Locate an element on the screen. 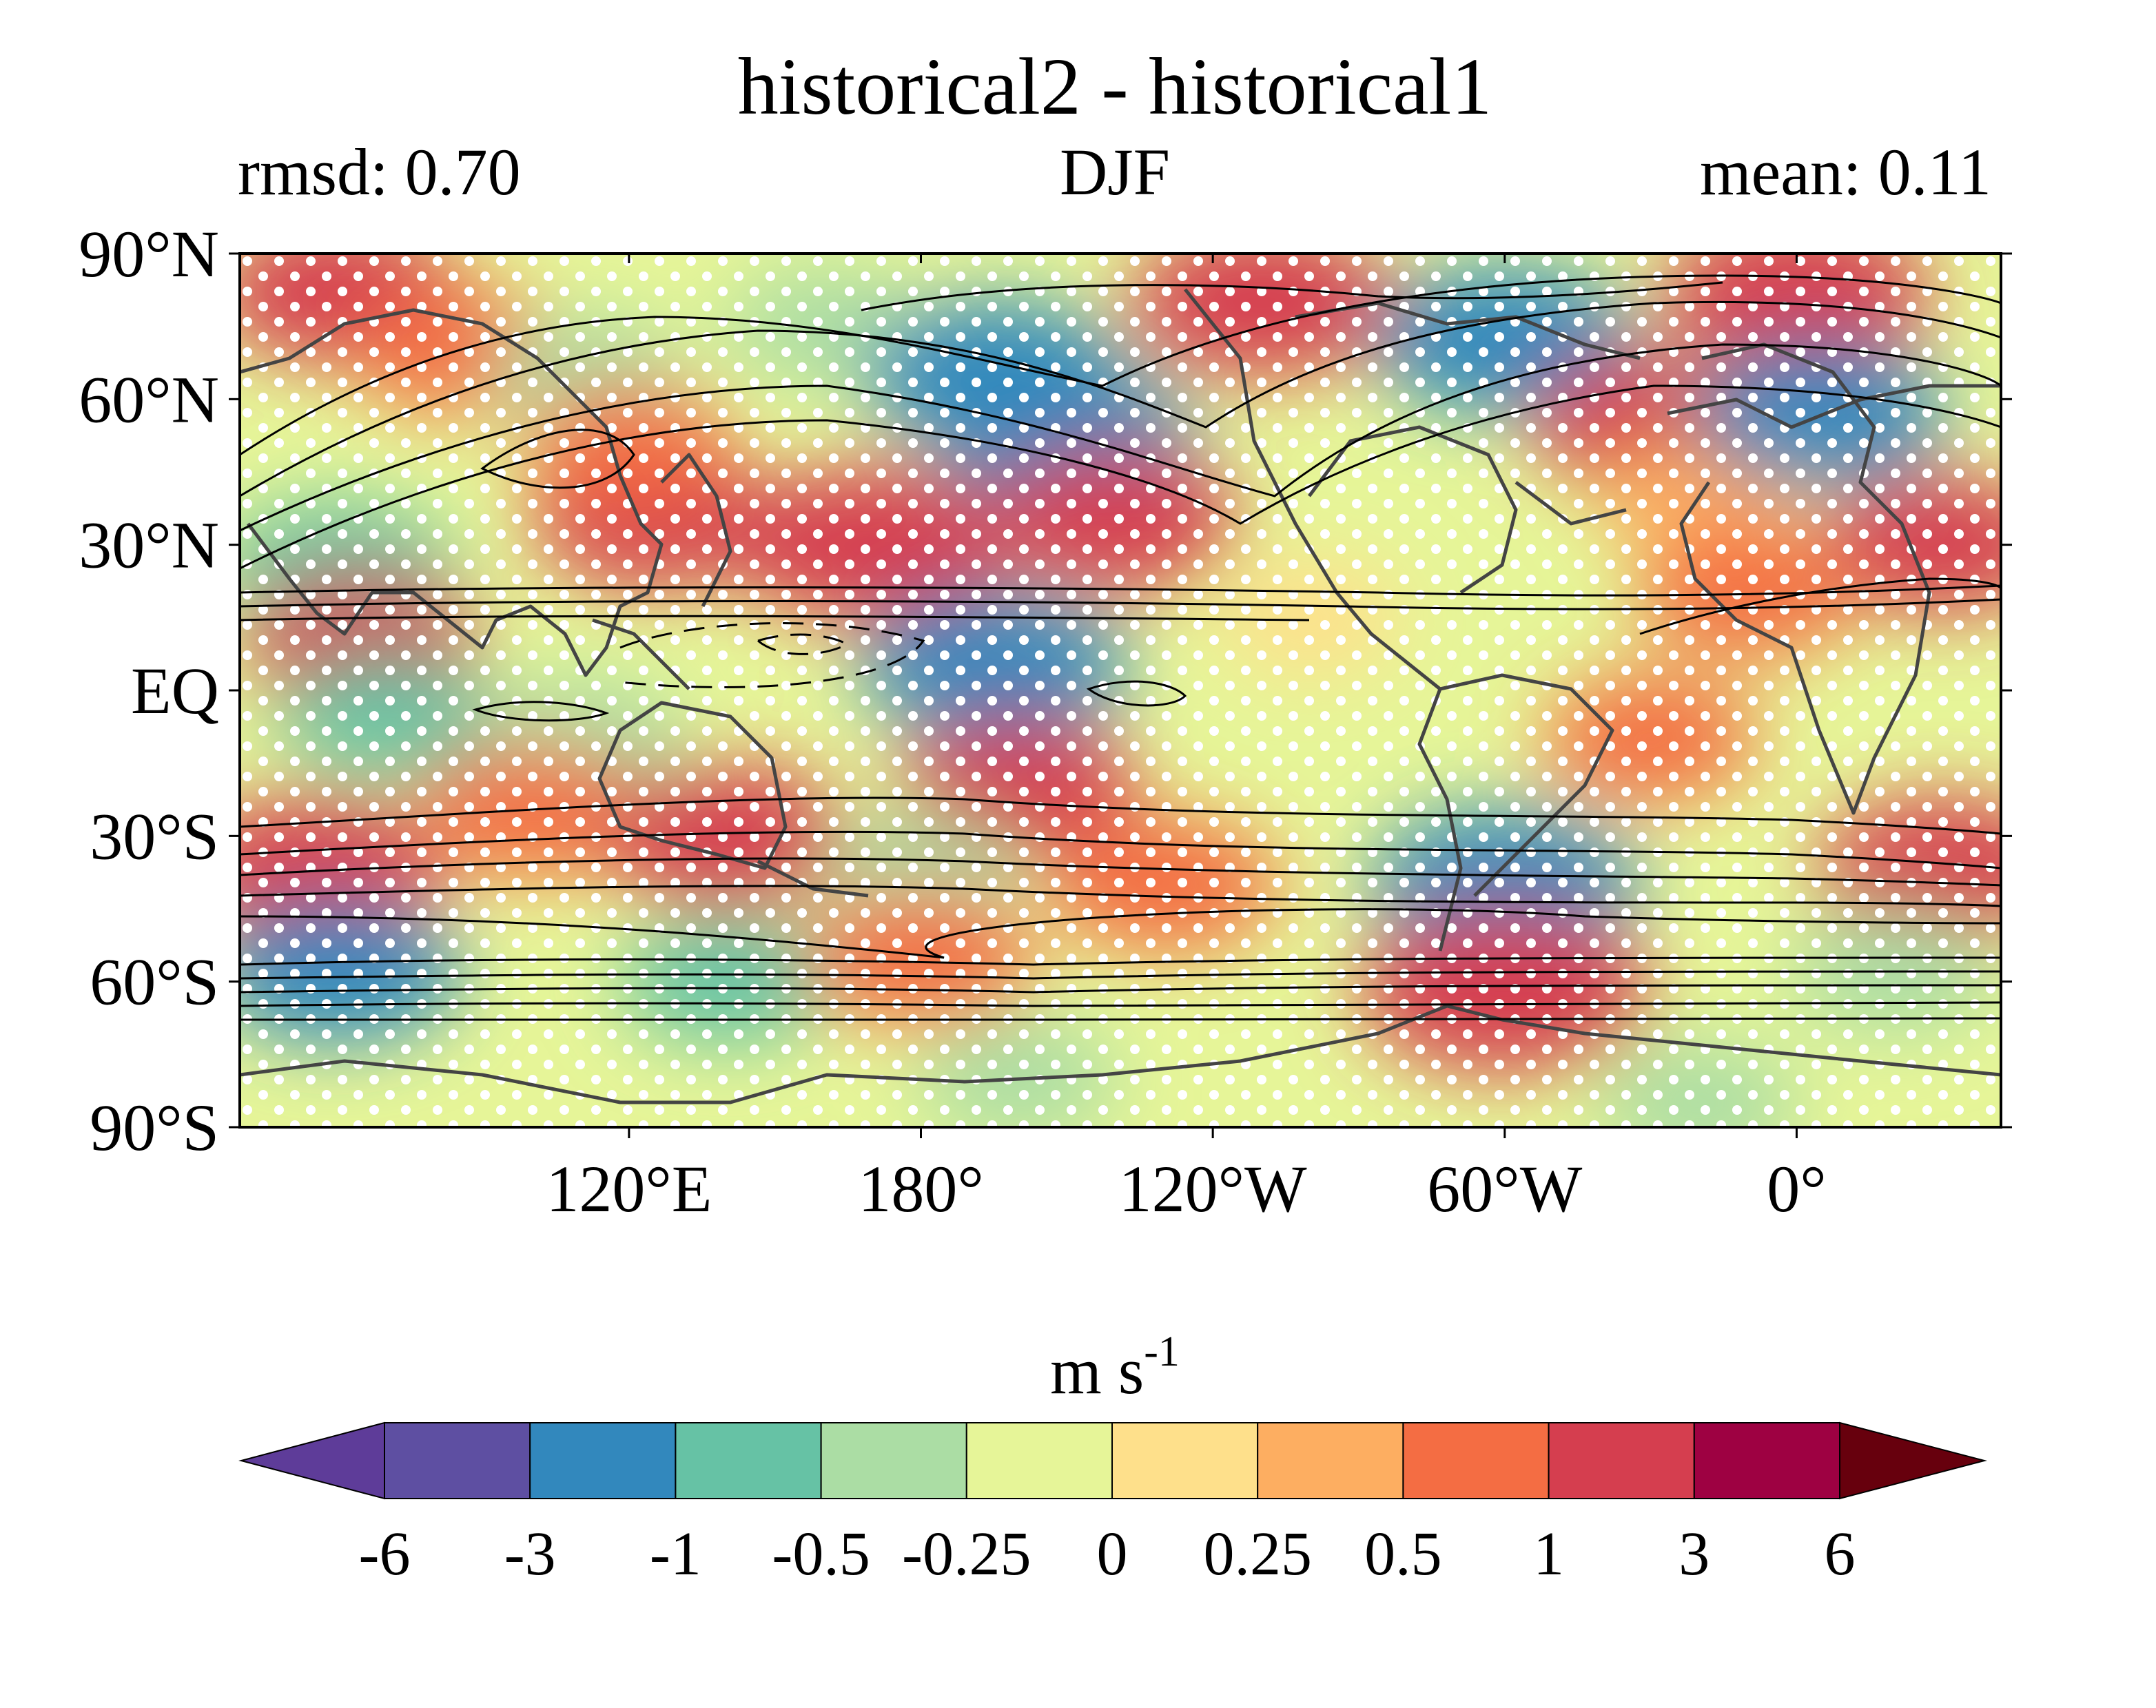 The width and height of the screenshot is (2156, 1708). colorbar-tick-label: -6 is located at coordinates (385, 1554).